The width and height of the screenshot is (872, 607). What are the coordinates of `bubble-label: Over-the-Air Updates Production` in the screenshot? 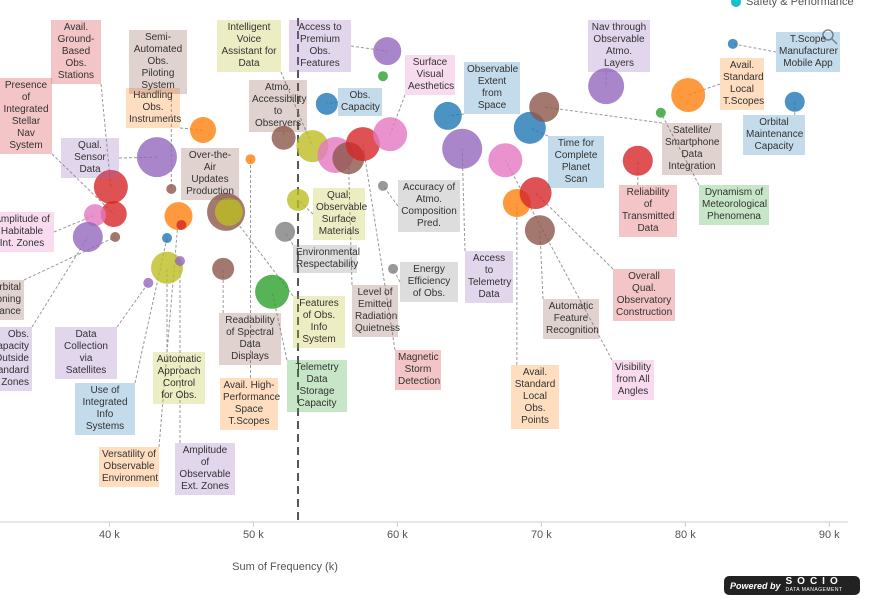 It's located at (210, 174).